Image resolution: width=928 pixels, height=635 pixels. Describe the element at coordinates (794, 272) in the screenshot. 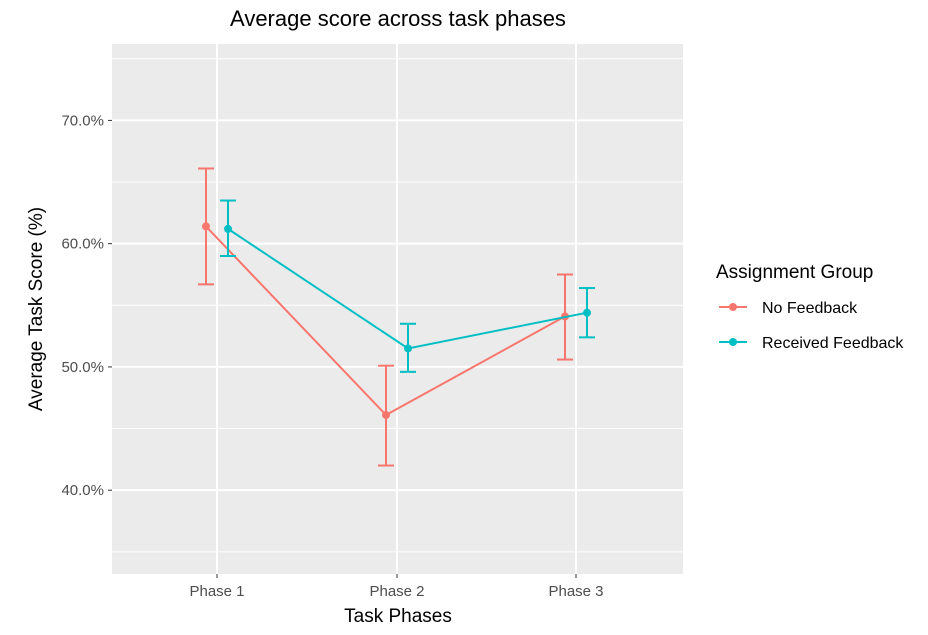

I see `legend-title: Assignment Group` at that location.